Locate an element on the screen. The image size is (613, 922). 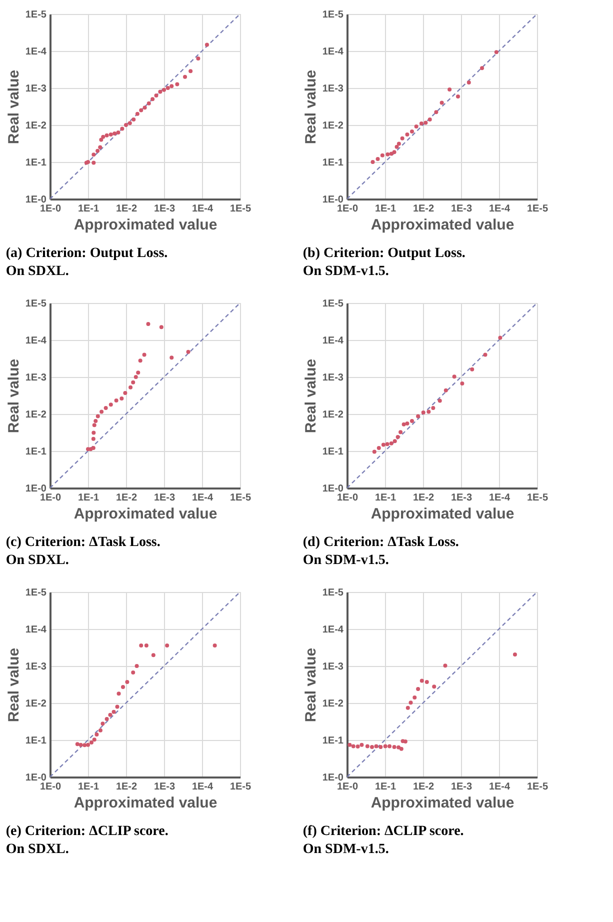
text: (d) Criterion: ΔTask Loss. On SDM-v1.5. is located at coordinates (380, 551).